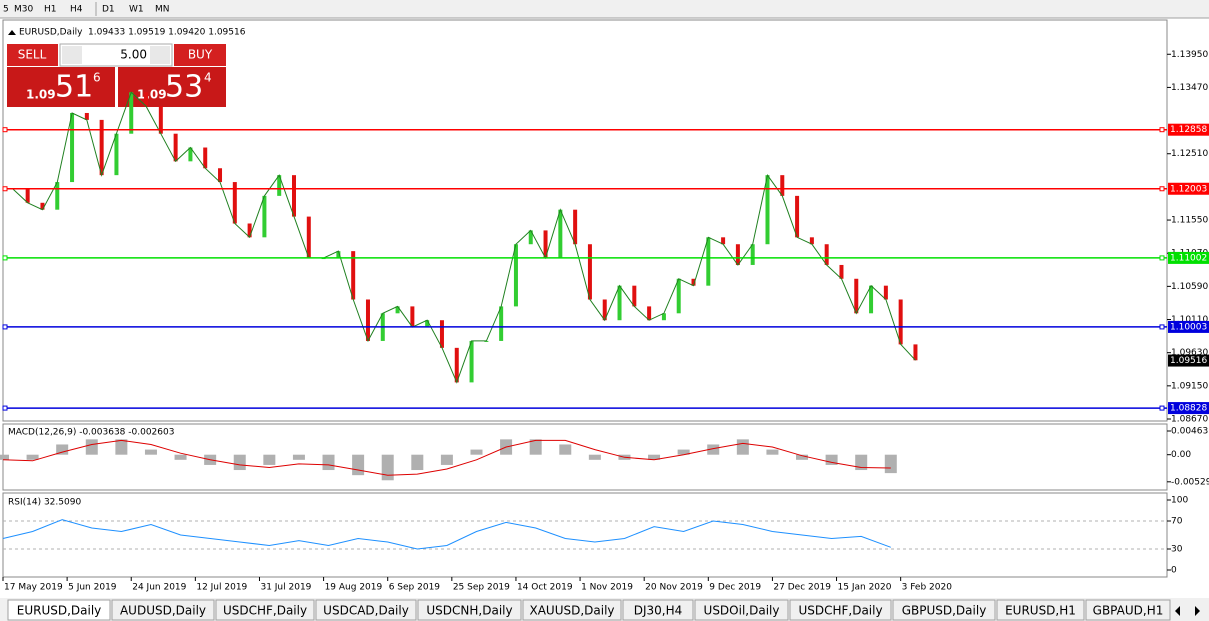 The image size is (1209, 621). I want to click on chart-tab-label: GBPAUD,H1, so click(1128, 611).